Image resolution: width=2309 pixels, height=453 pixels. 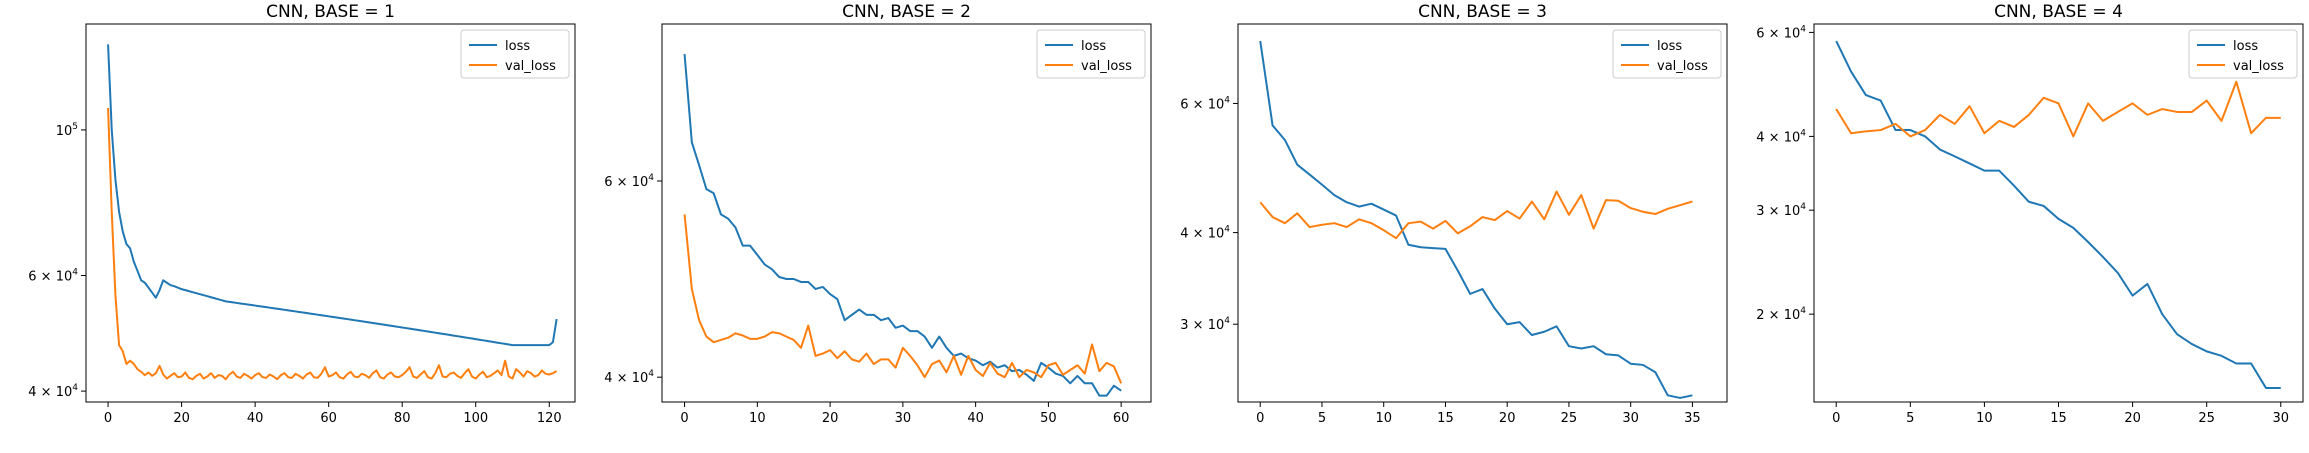 I want to click on x-tick-label: 80, so click(x=402, y=418).